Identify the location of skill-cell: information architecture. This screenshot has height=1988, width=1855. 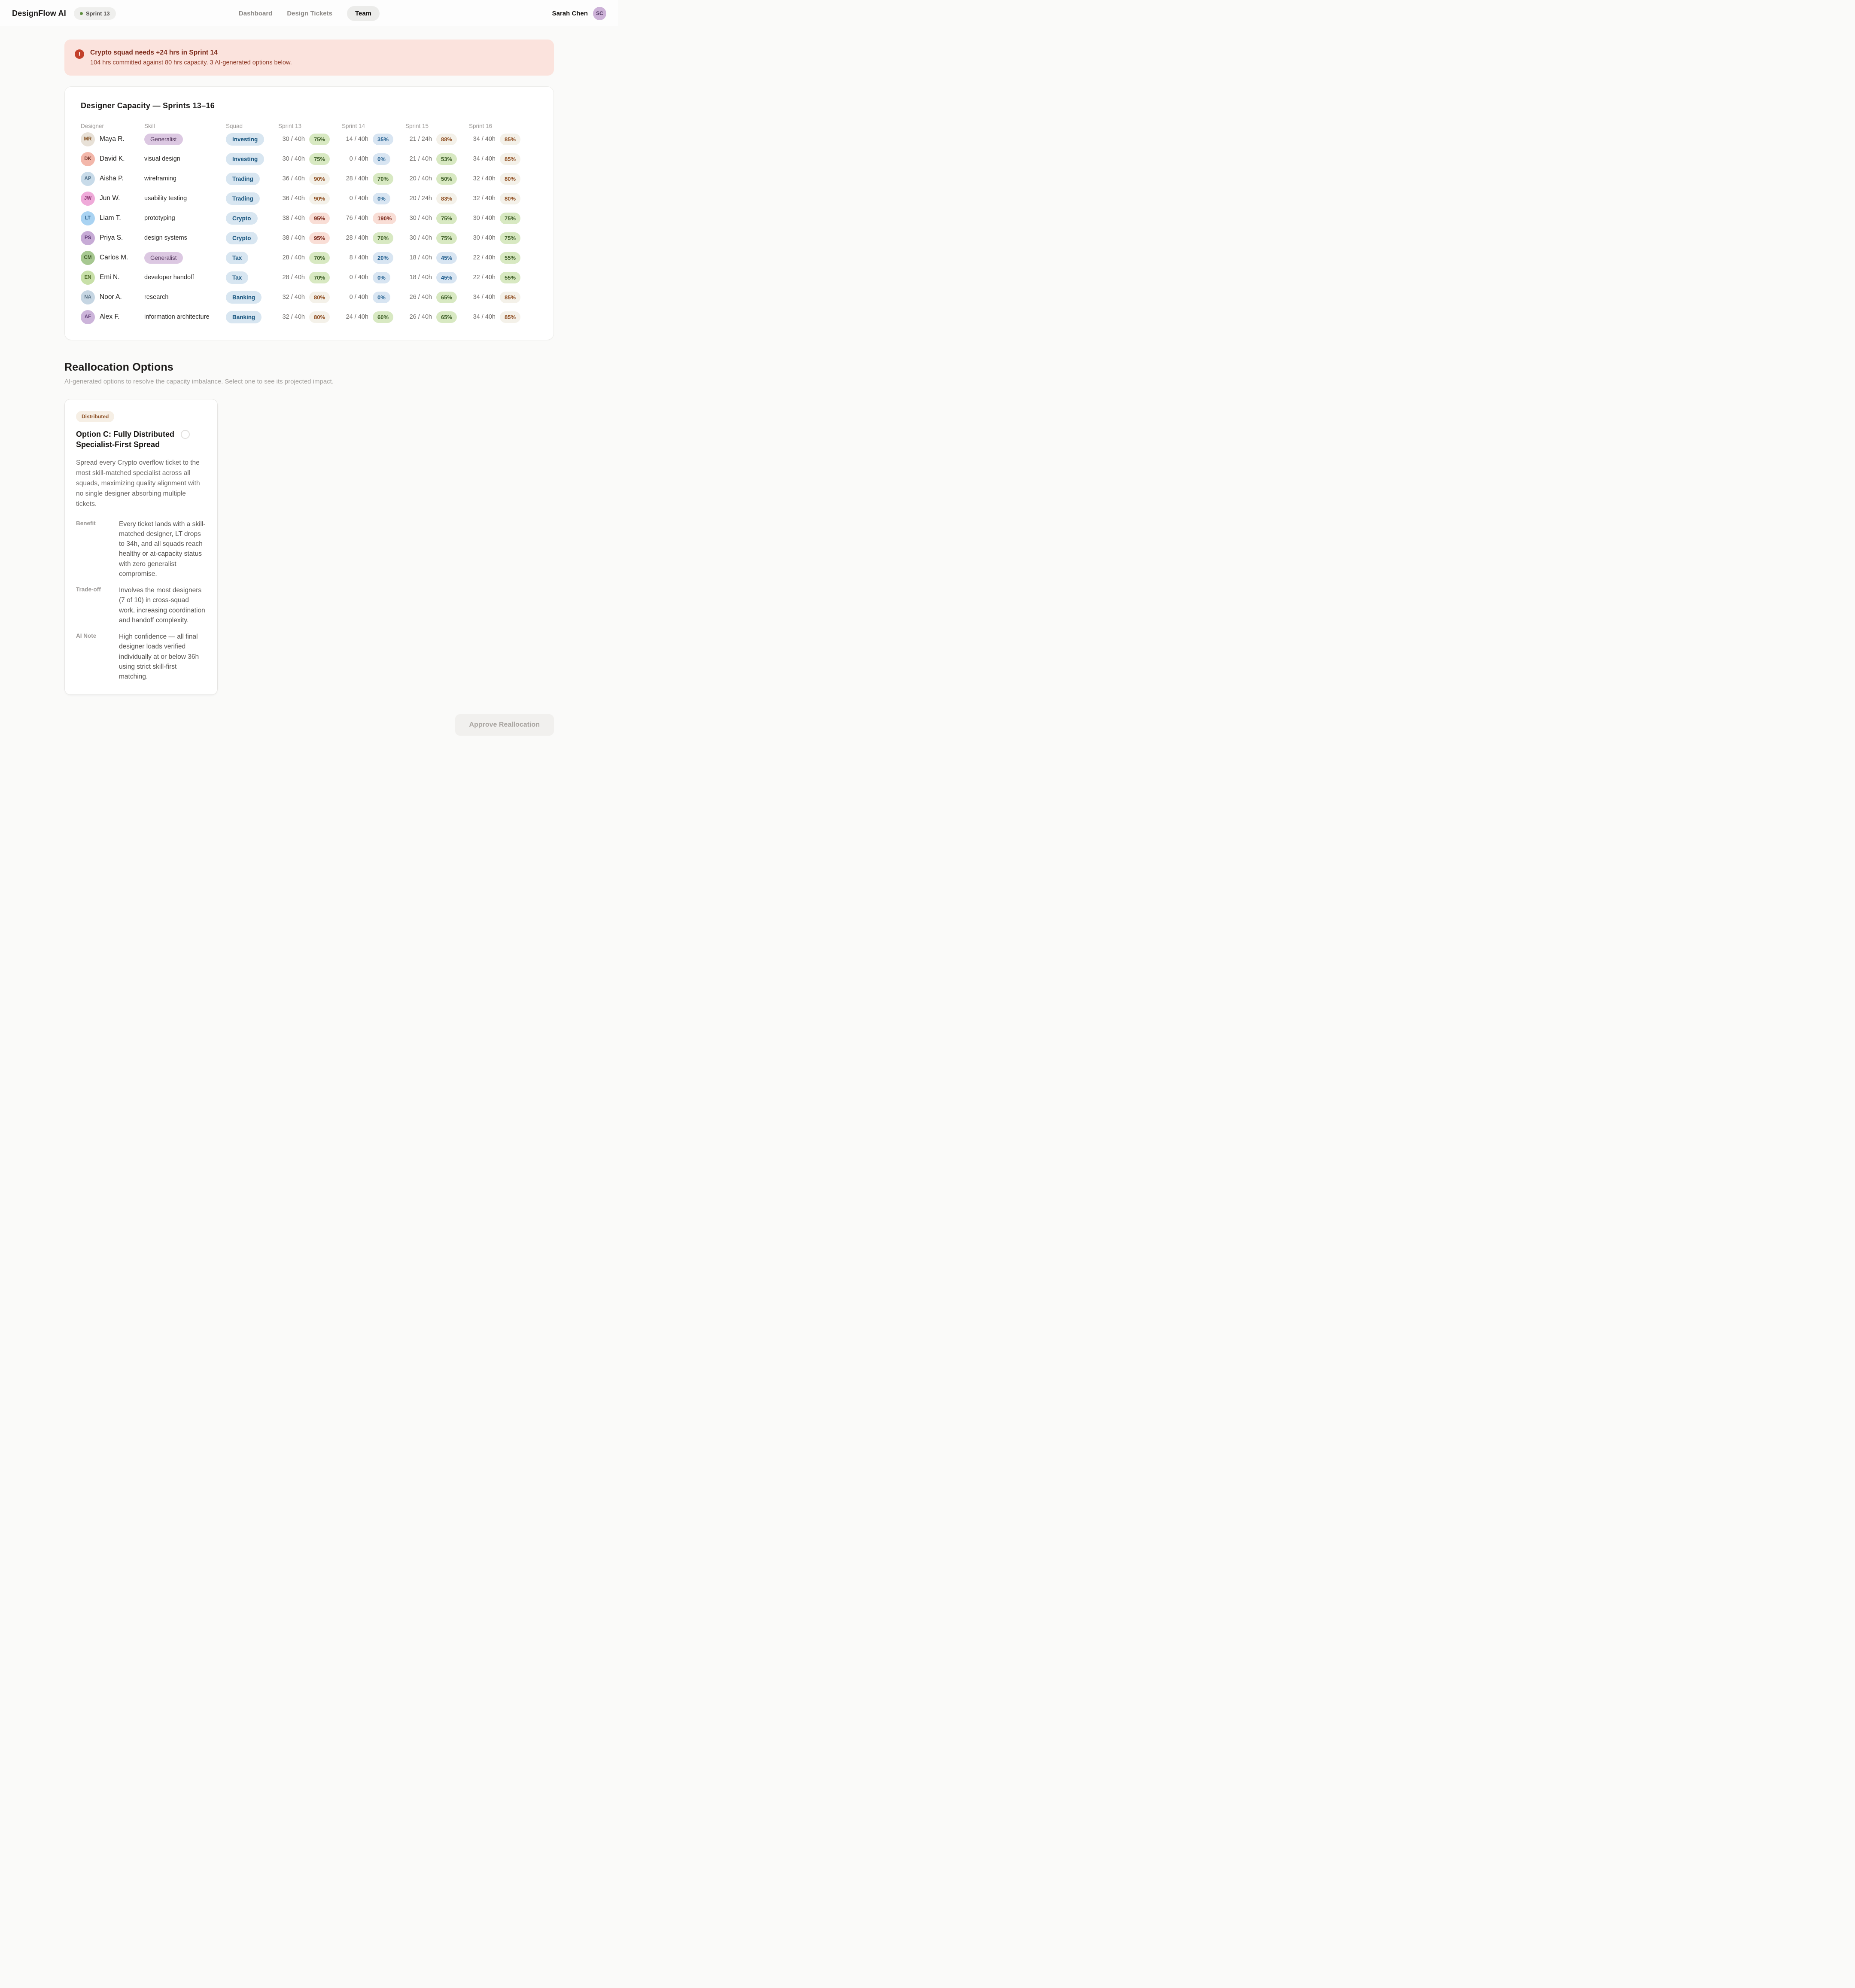
(185, 317).